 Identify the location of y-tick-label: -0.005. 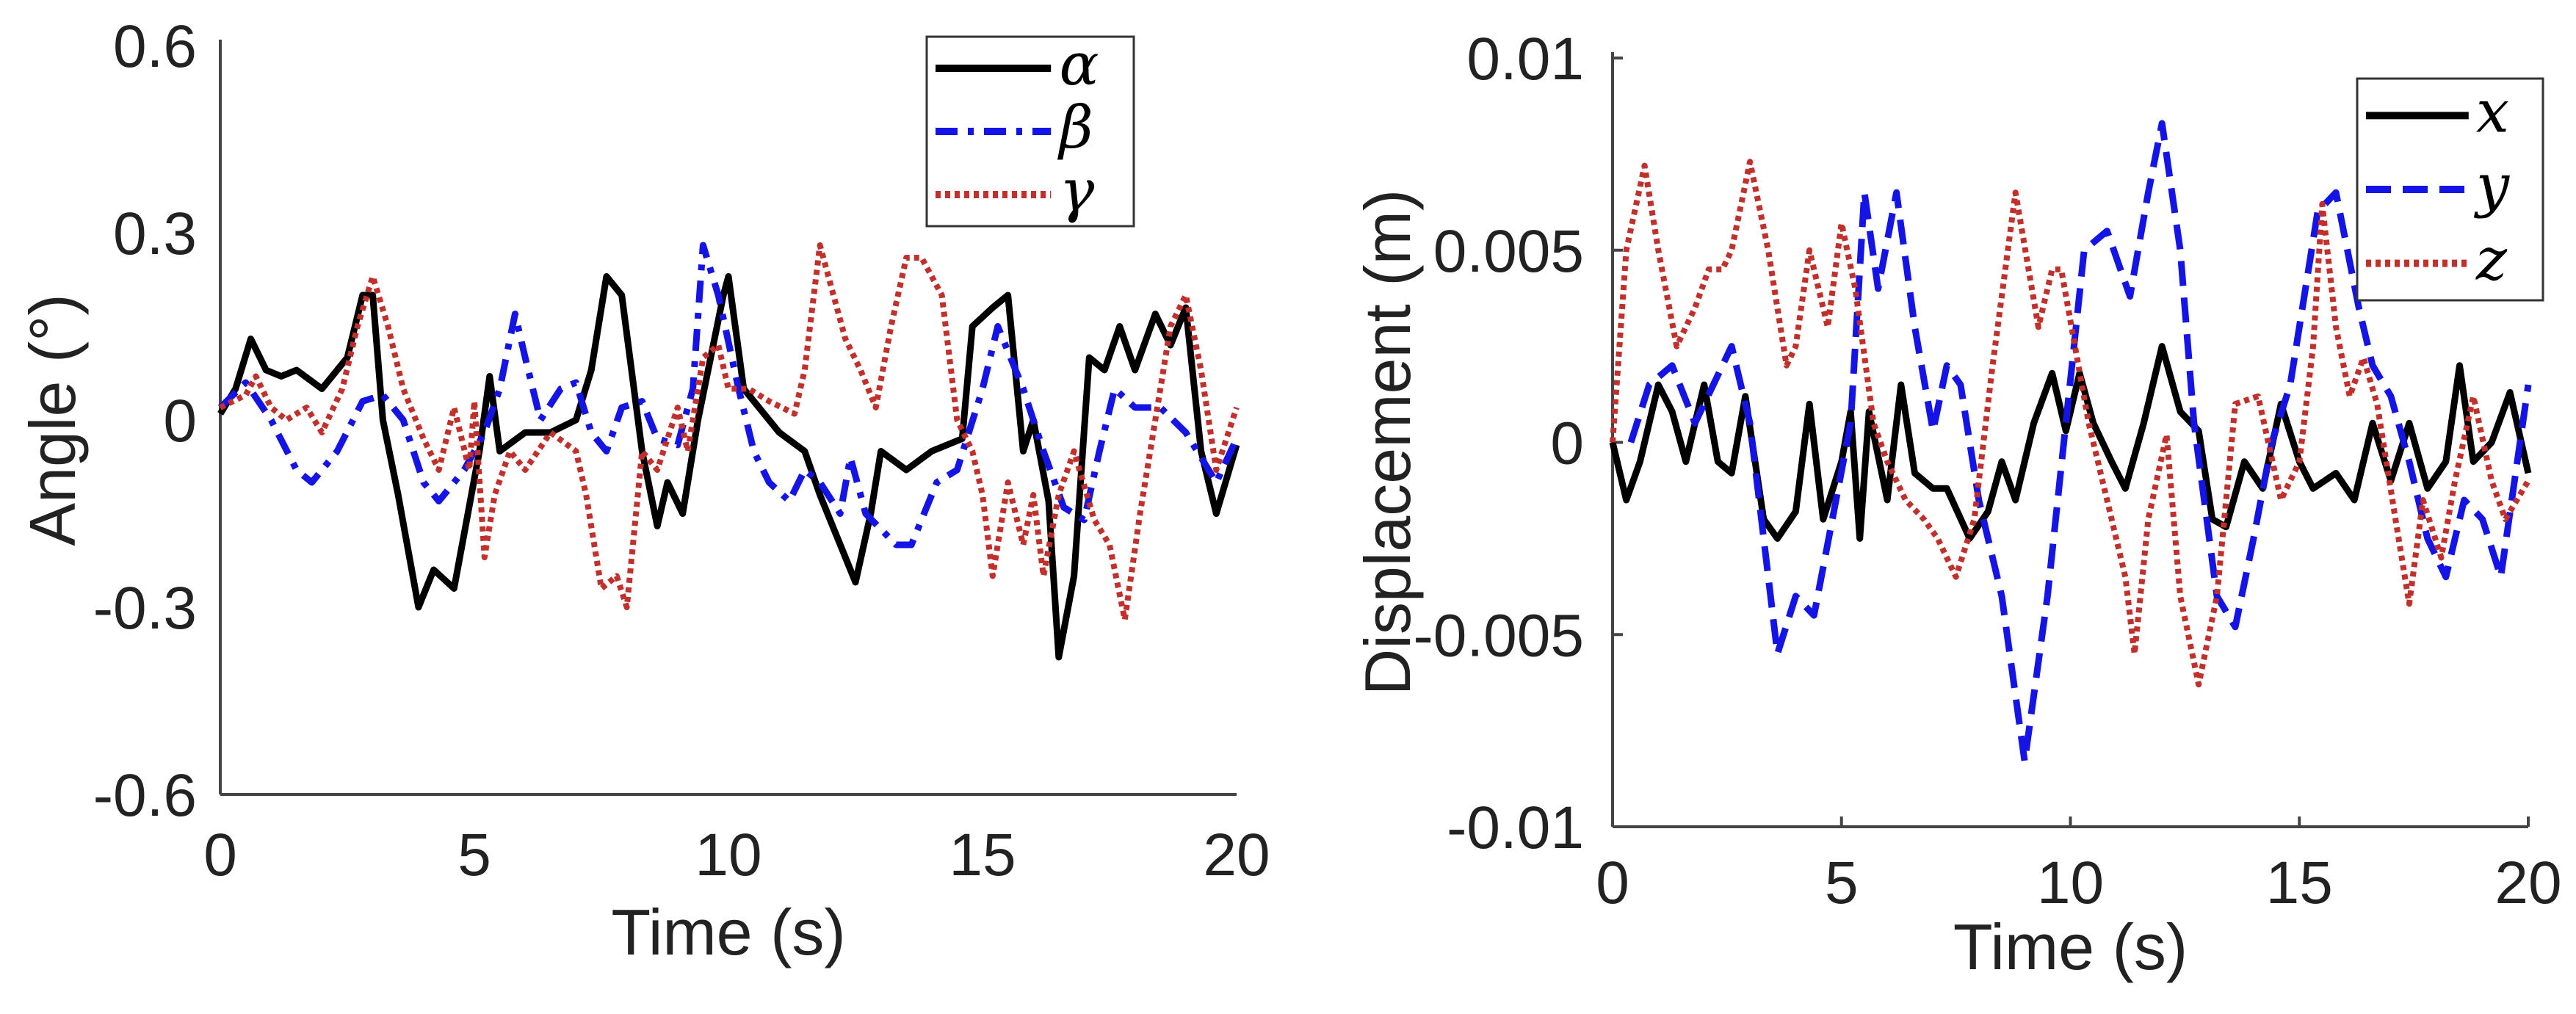
(1498, 635).